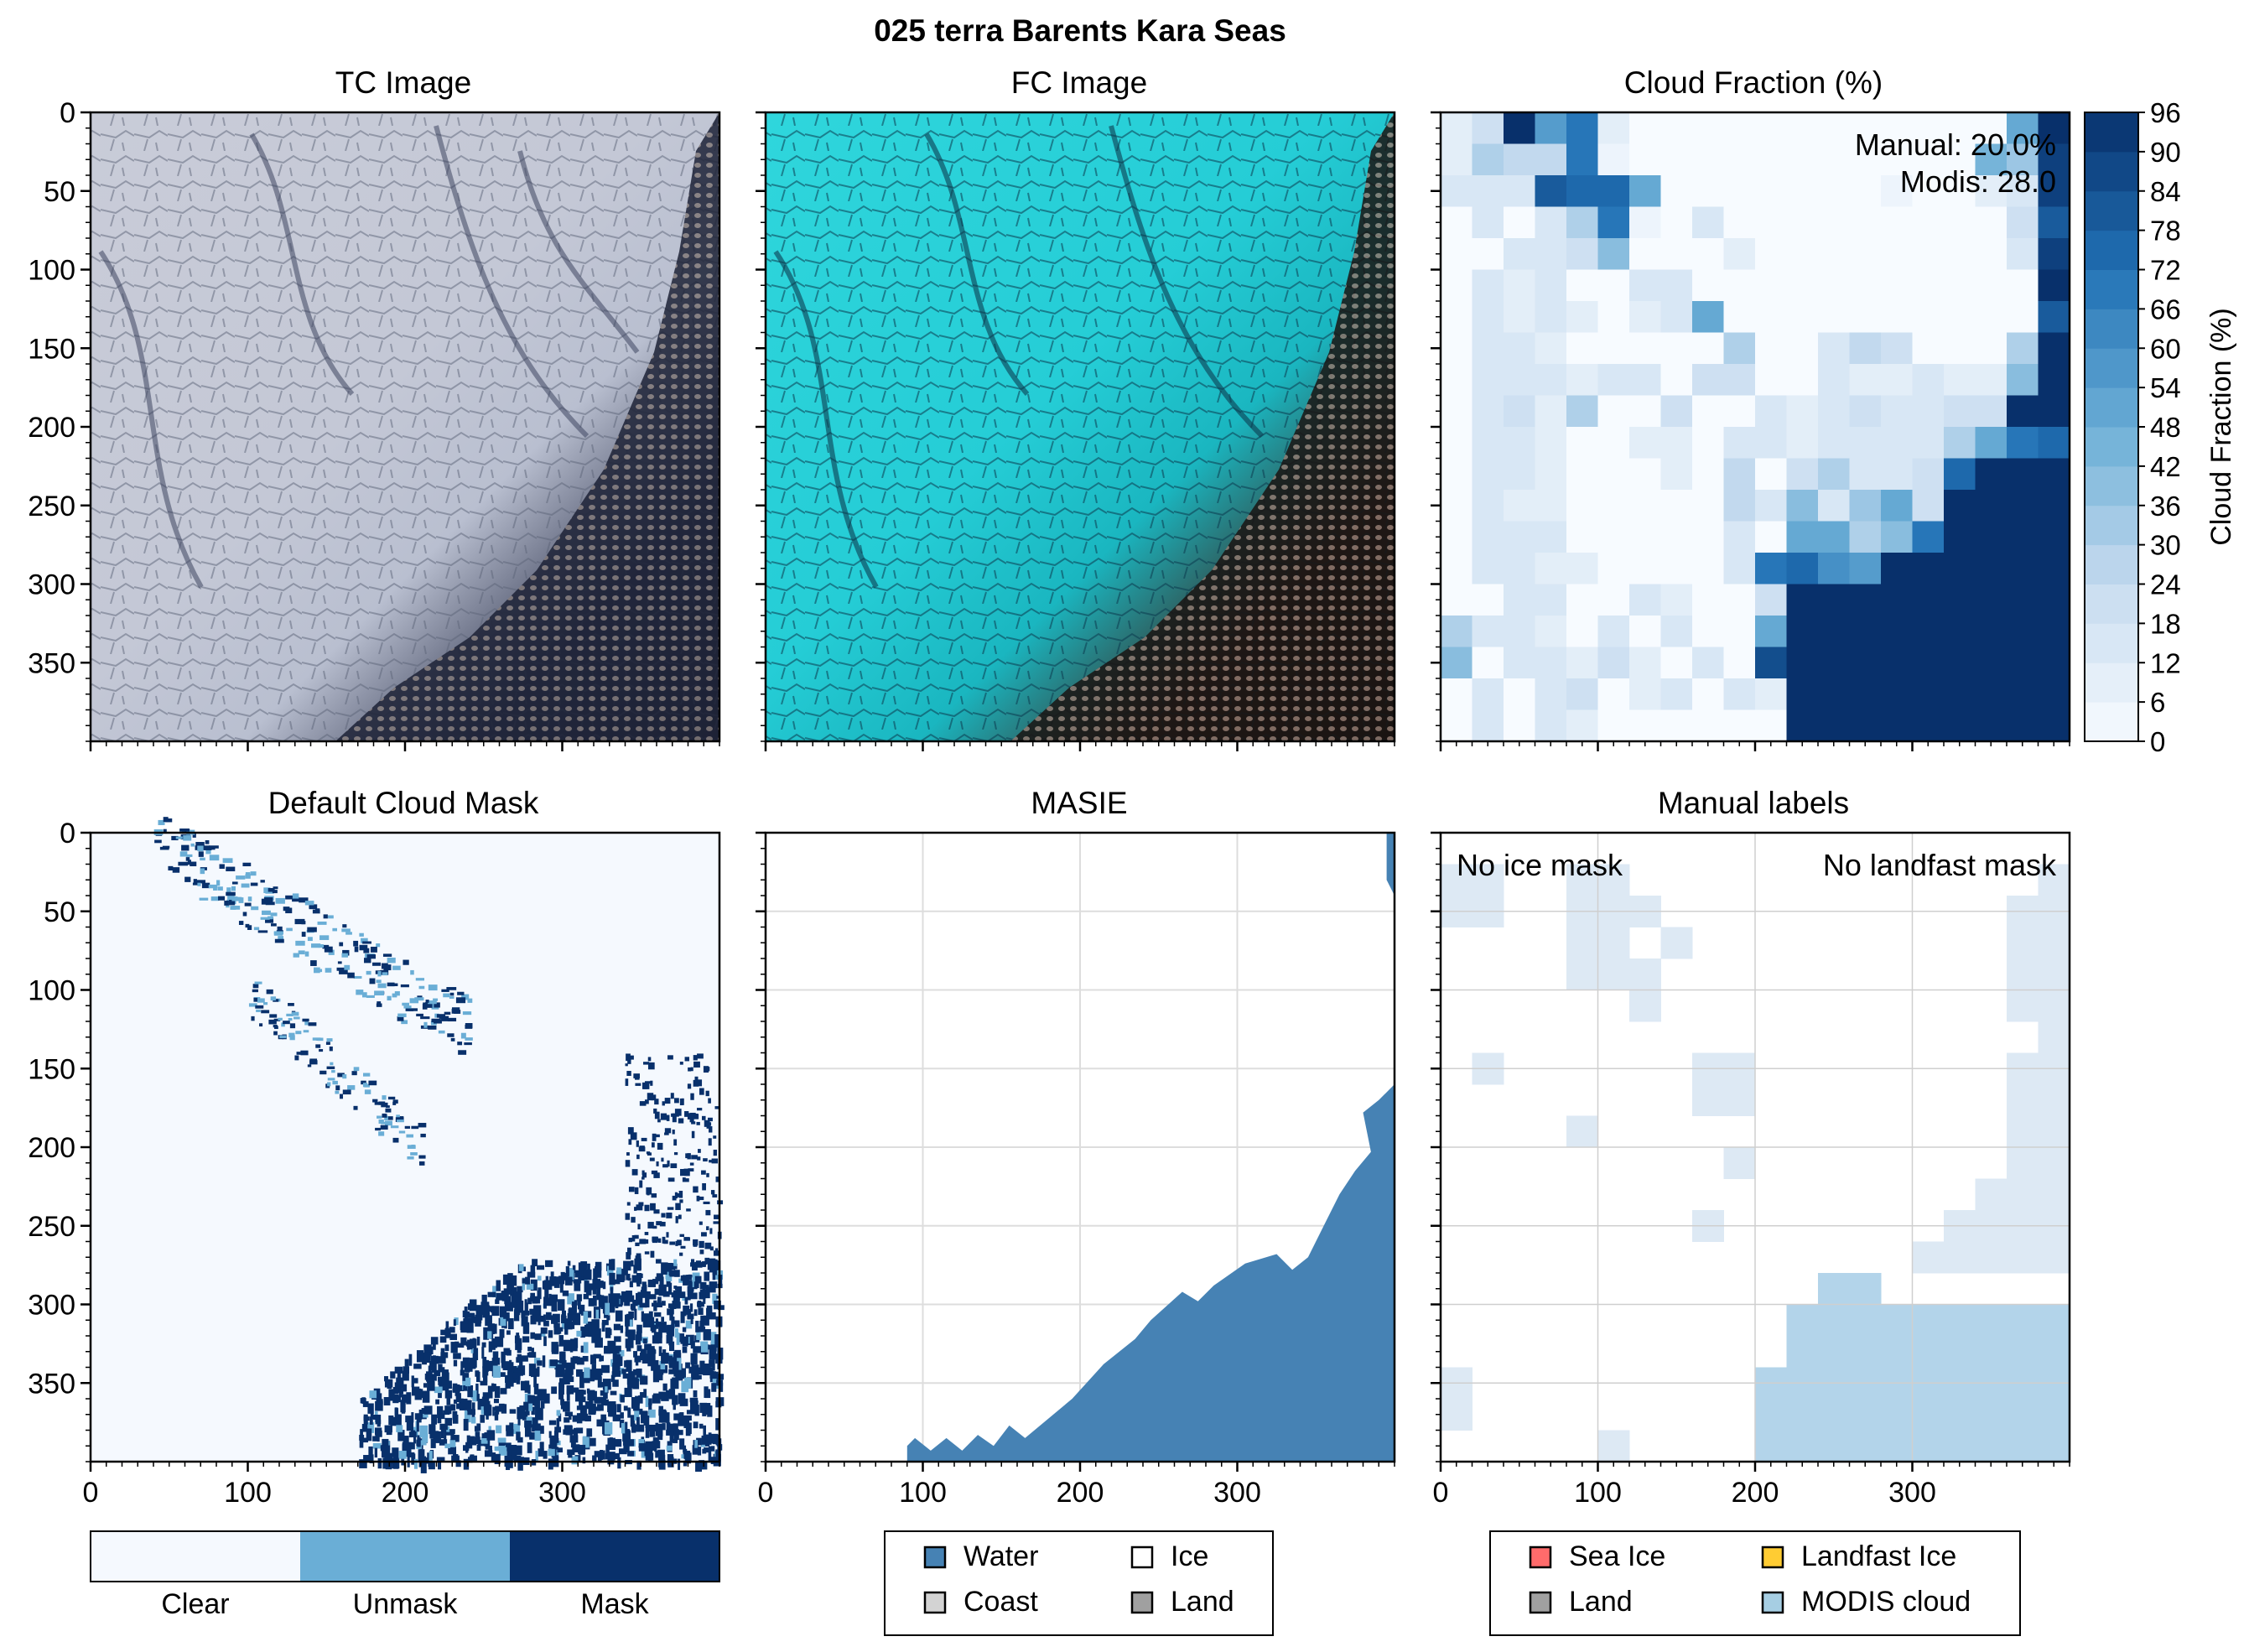 The width and height of the screenshot is (2249, 1652). I want to click on x-tick-label: 300, so click(1912, 1493).